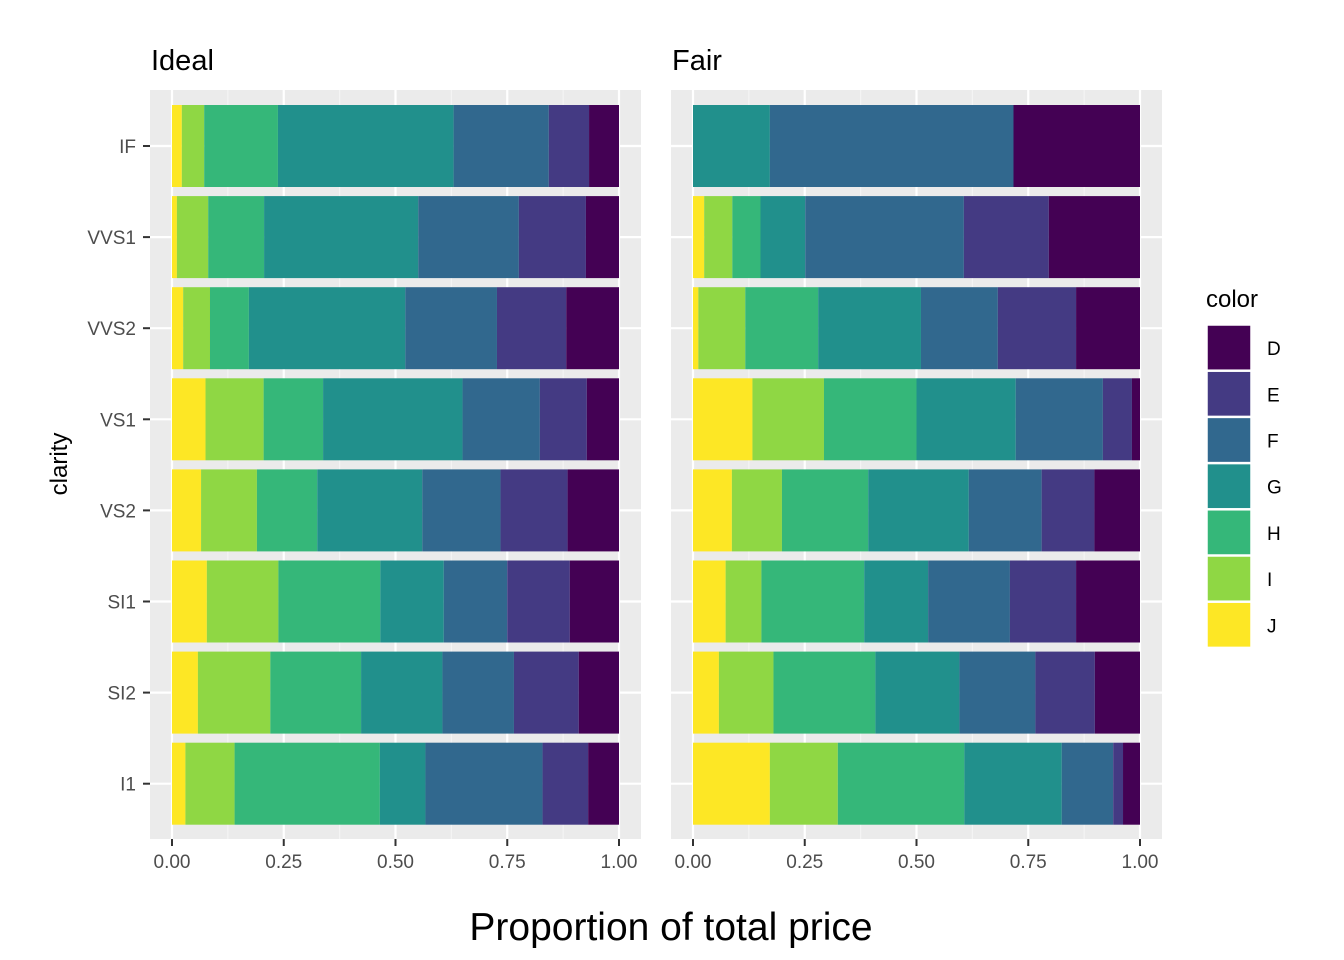 This screenshot has height=960, width=1344. Describe the element at coordinates (1059, 419) in the screenshot. I see `bar-vs1-f` at that location.